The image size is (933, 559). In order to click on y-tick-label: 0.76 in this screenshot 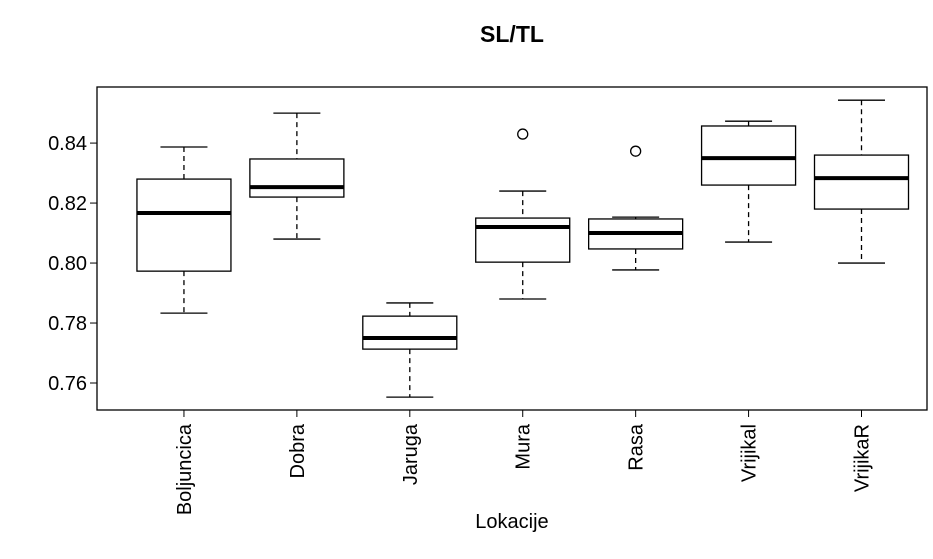, I will do `click(67, 384)`.